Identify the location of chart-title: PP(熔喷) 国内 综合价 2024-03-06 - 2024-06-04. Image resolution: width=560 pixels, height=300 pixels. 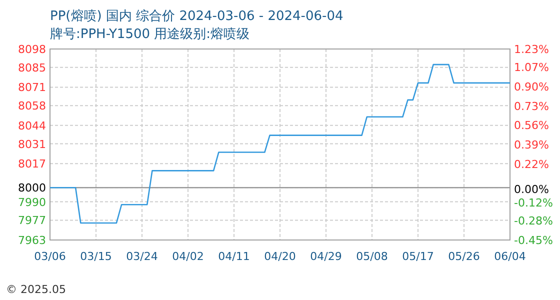
(197, 16).